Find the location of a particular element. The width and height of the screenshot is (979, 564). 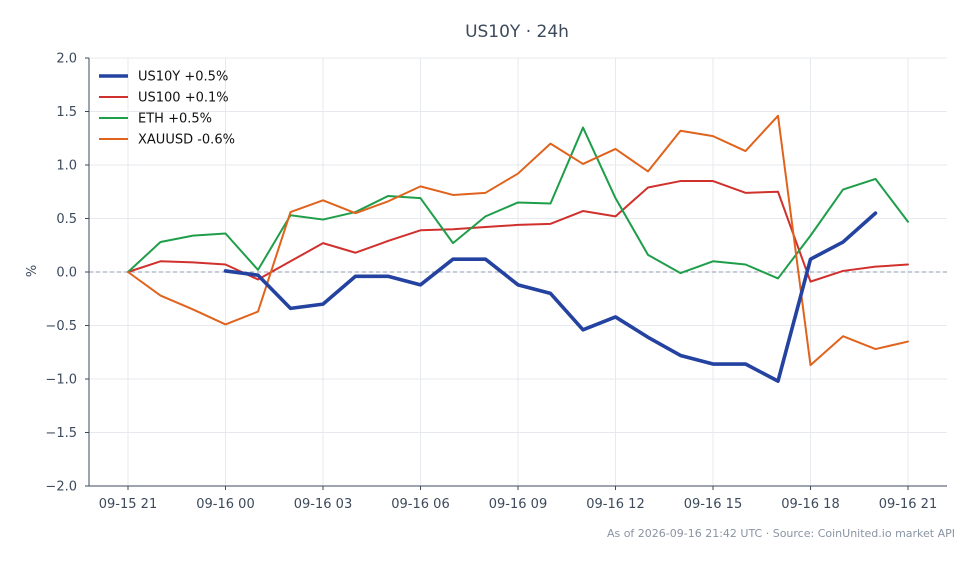

x-tick-label: 09-16 06 is located at coordinates (420, 504).